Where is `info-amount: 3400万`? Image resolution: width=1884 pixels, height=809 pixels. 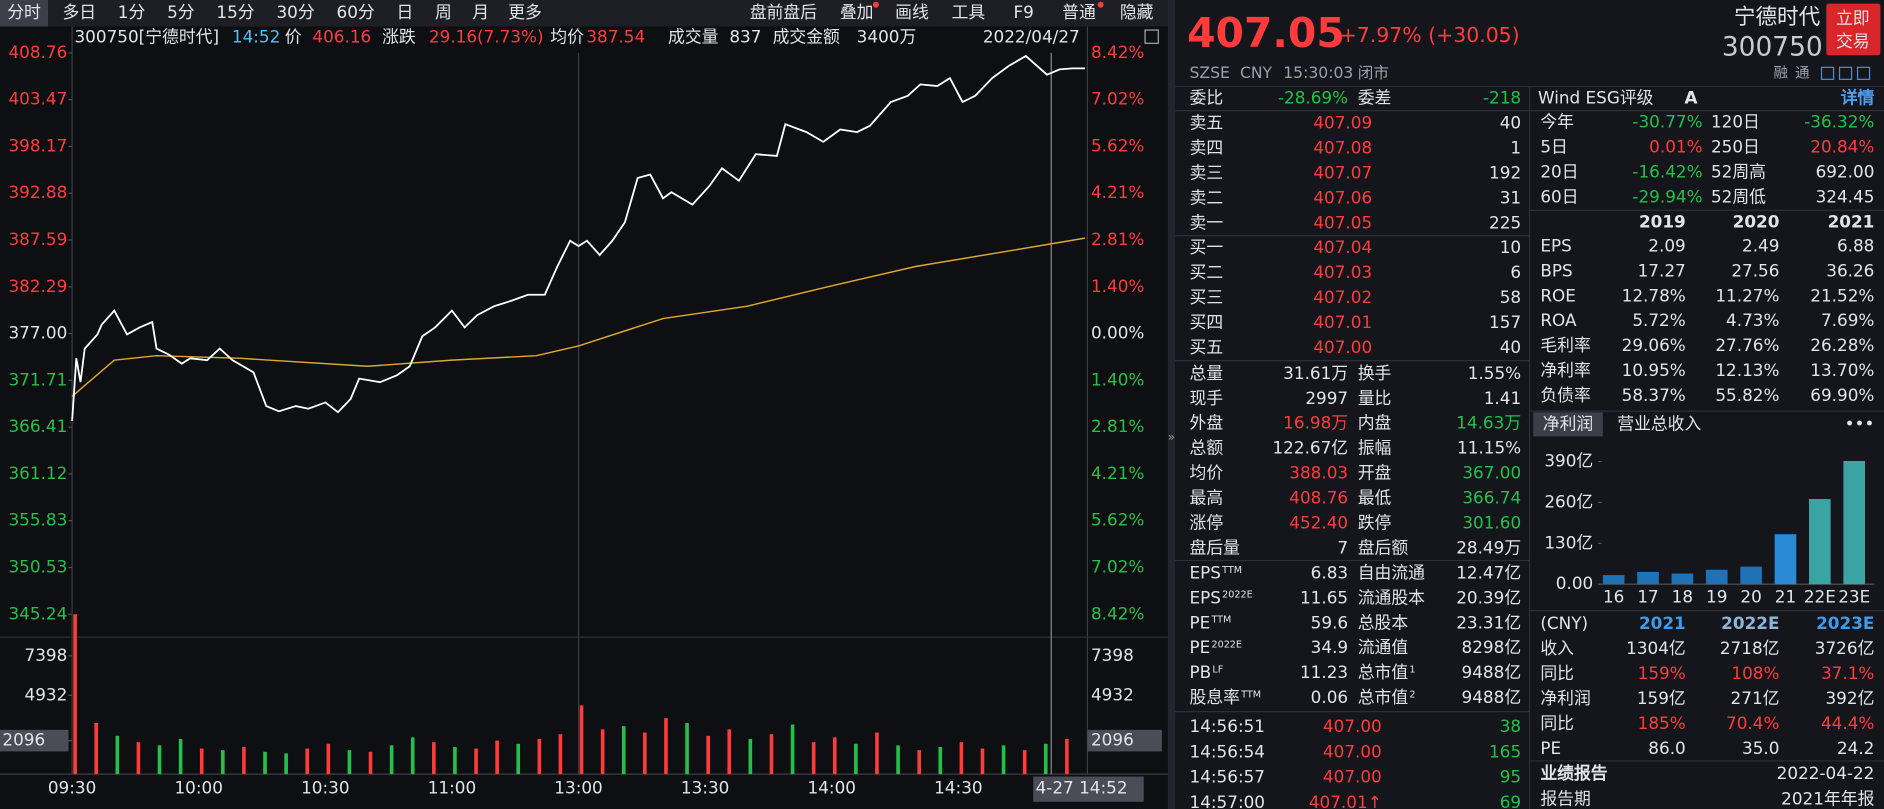 info-amount: 3400万 is located at coordinates (887, 36).